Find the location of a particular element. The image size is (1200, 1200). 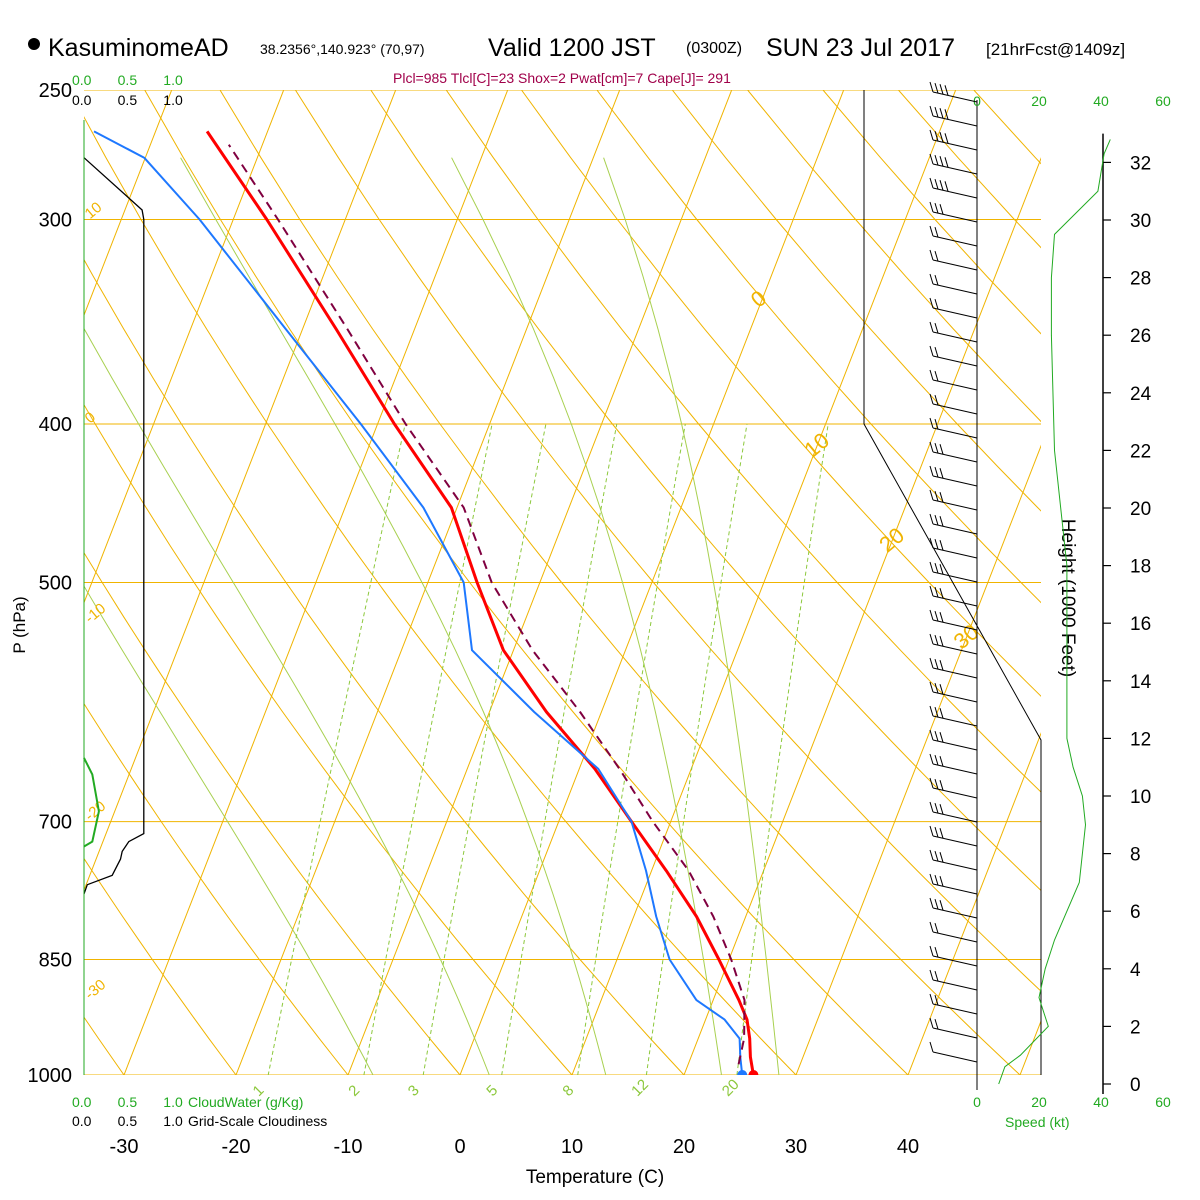

speed-tick-top: 20 is located at coordinates (1039, 101).